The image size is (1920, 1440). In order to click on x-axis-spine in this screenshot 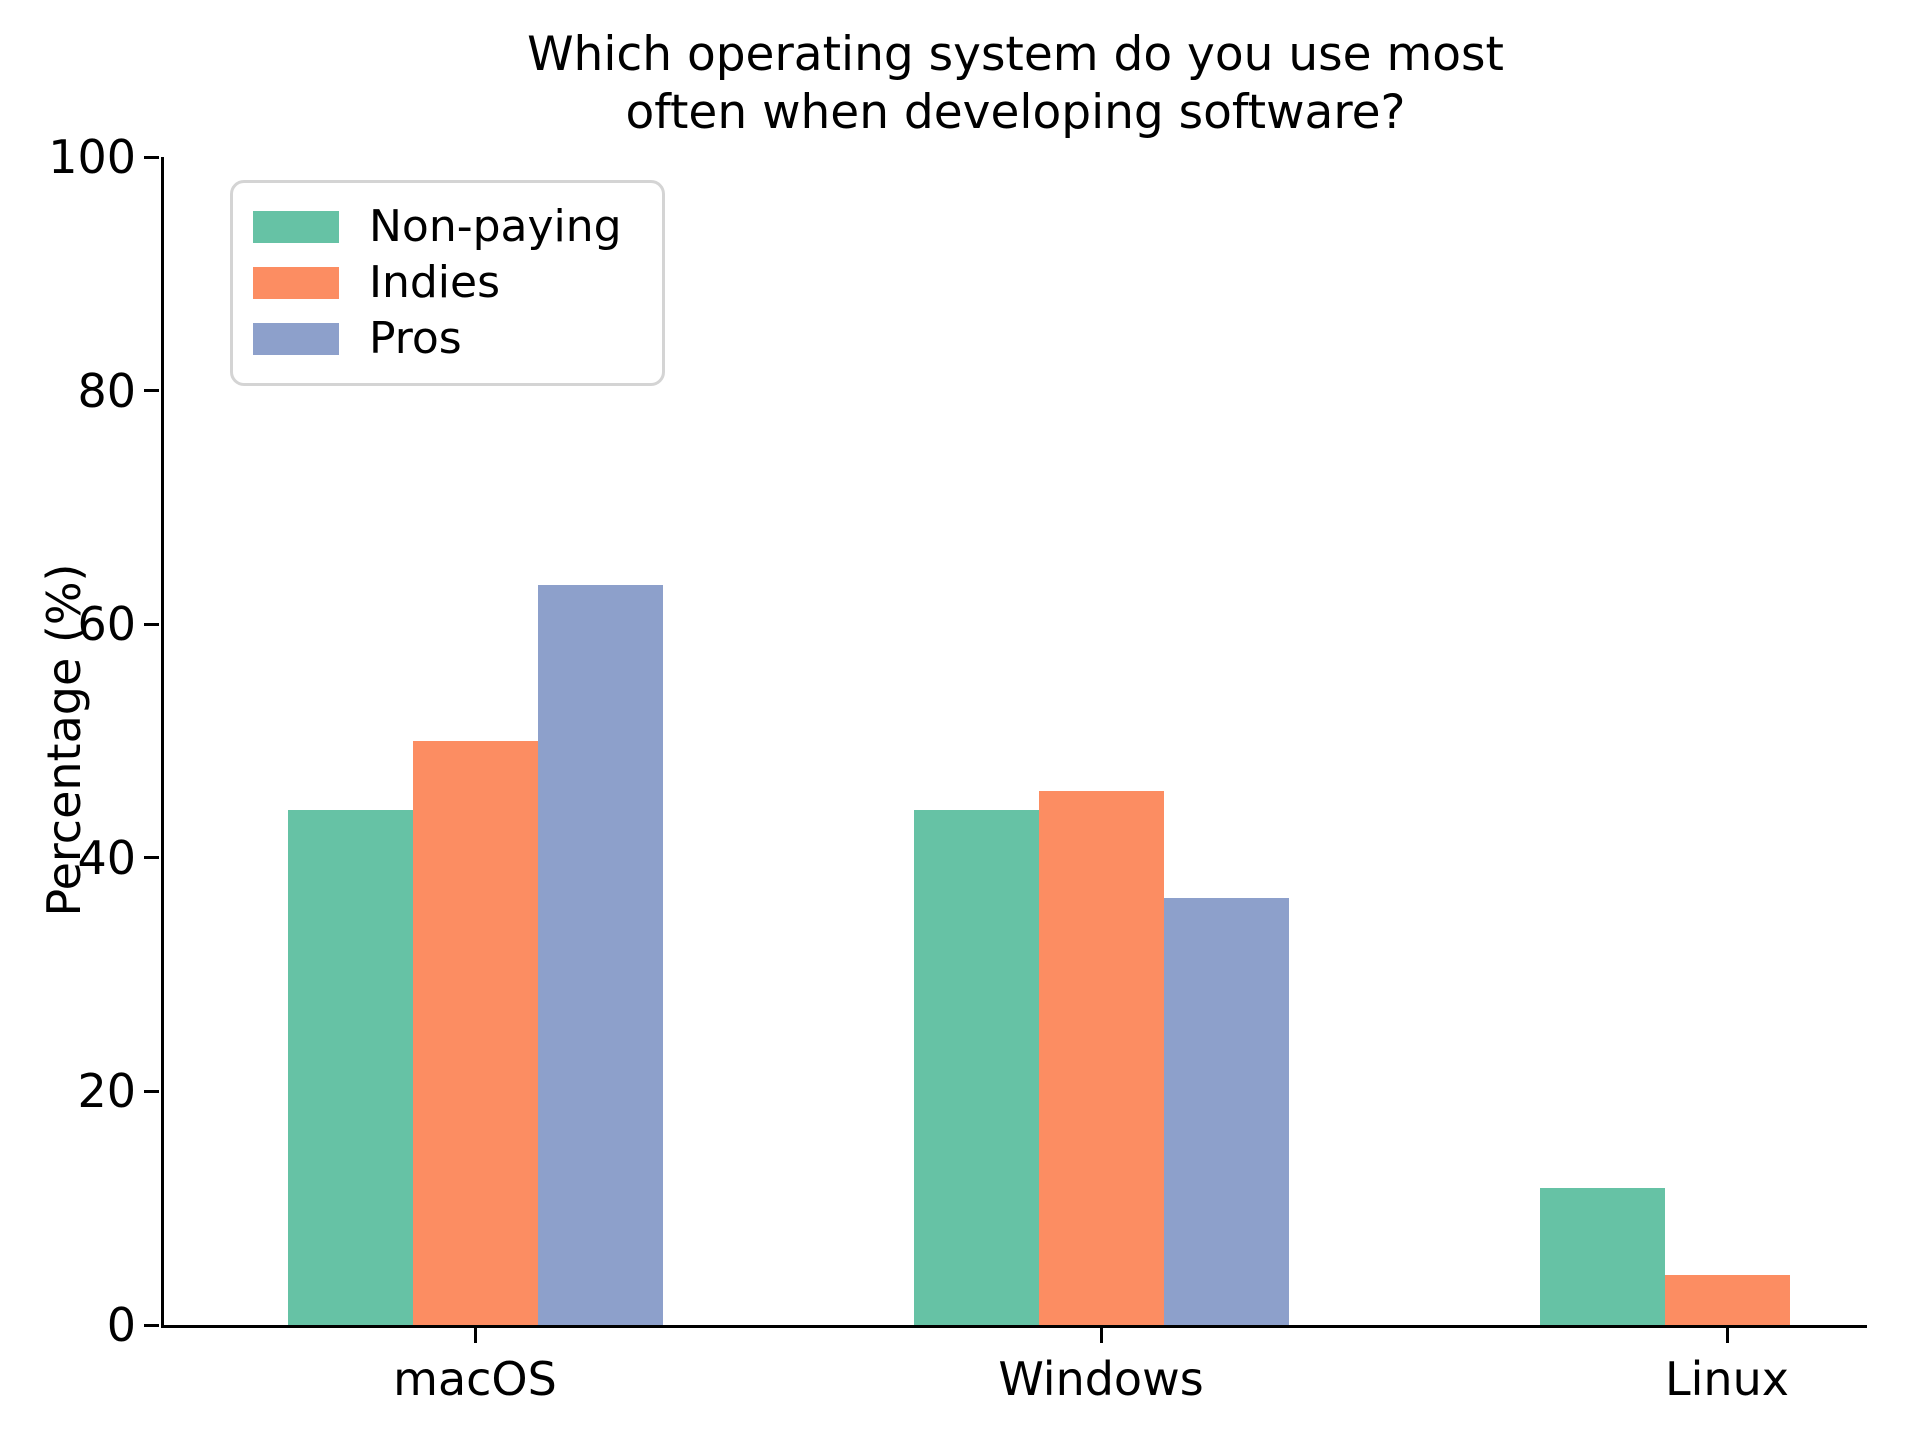, I will do `click(1014, 1326)`.